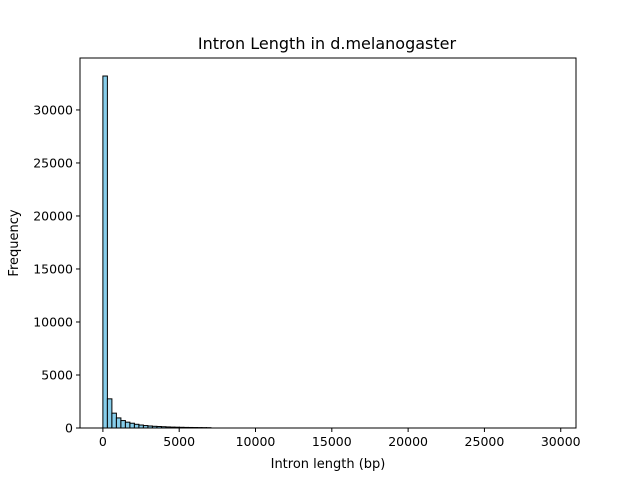  Describe the element at coordinates (69, 428) in the screenshot. I see `y-tick-label: 0` at that location.